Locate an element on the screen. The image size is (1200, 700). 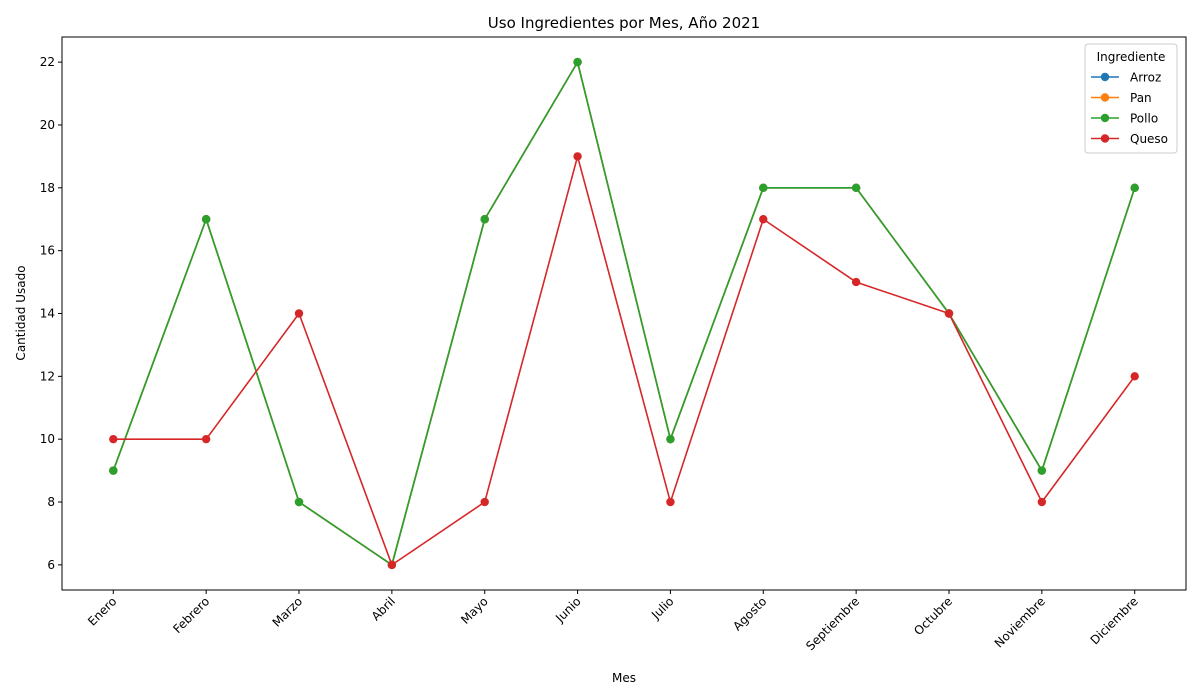
y-tick-label: 10 is located at coordinates (47, 439).